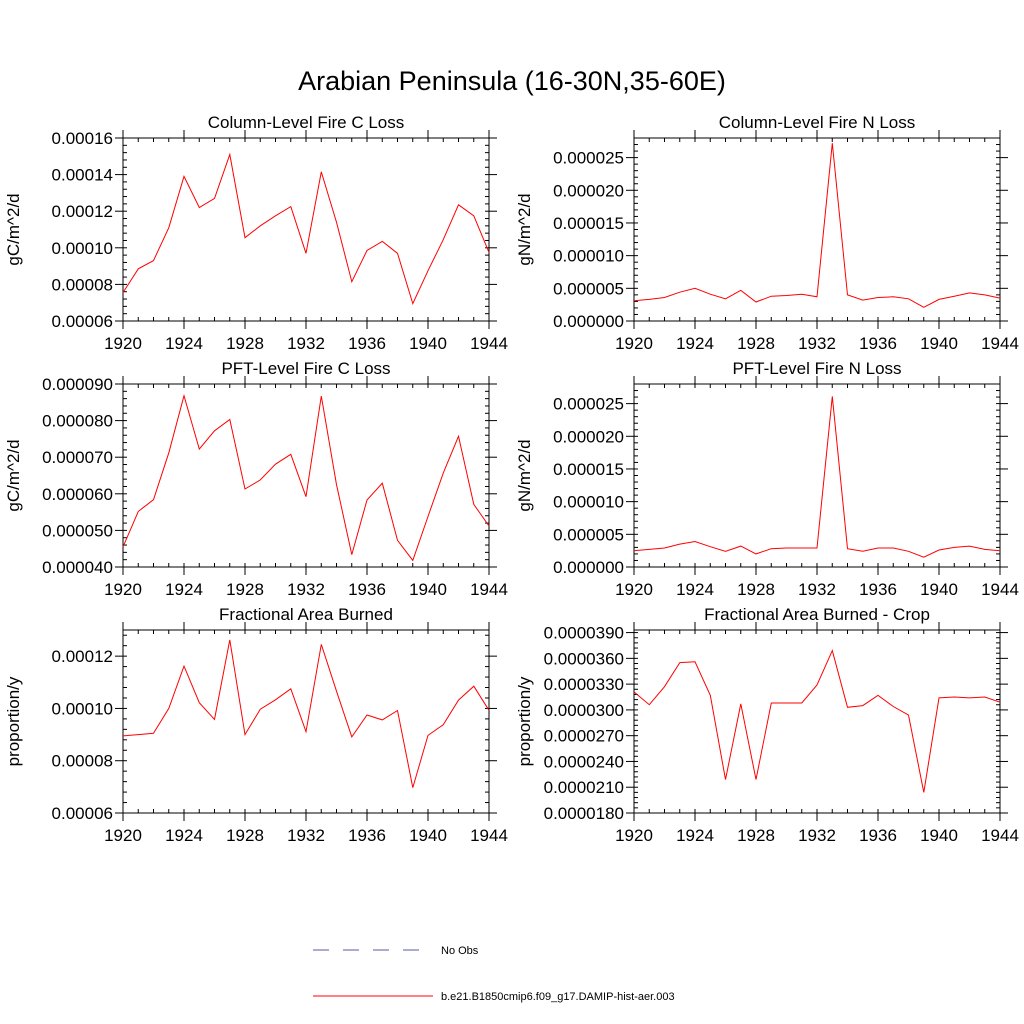 The width and height of the screenshot is (1024, 1024). What do you see at coordinates (584, 710) in the screenshot?
I see `y-tick-label: 0.0000300` at bounding box center [584, 710].